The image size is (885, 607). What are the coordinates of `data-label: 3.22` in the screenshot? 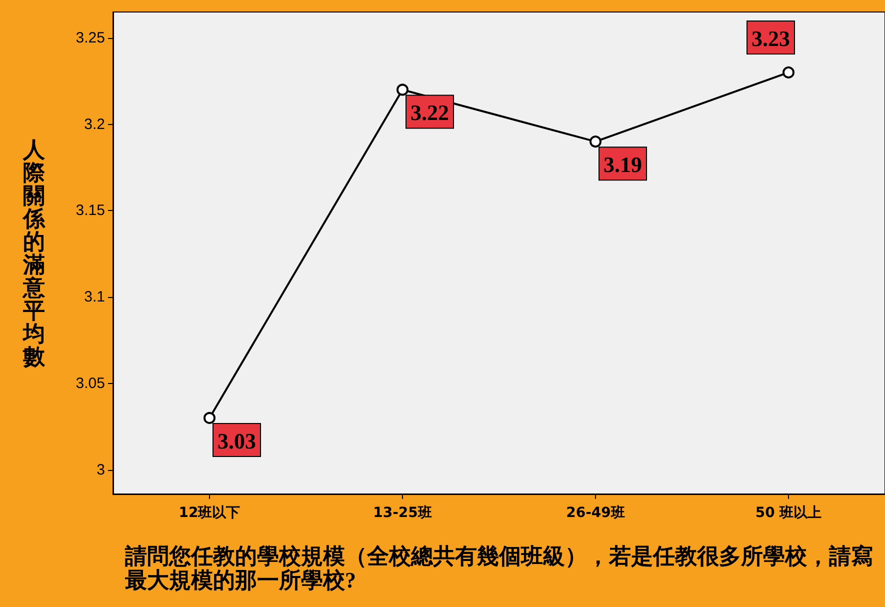 It's located at (429, 113).